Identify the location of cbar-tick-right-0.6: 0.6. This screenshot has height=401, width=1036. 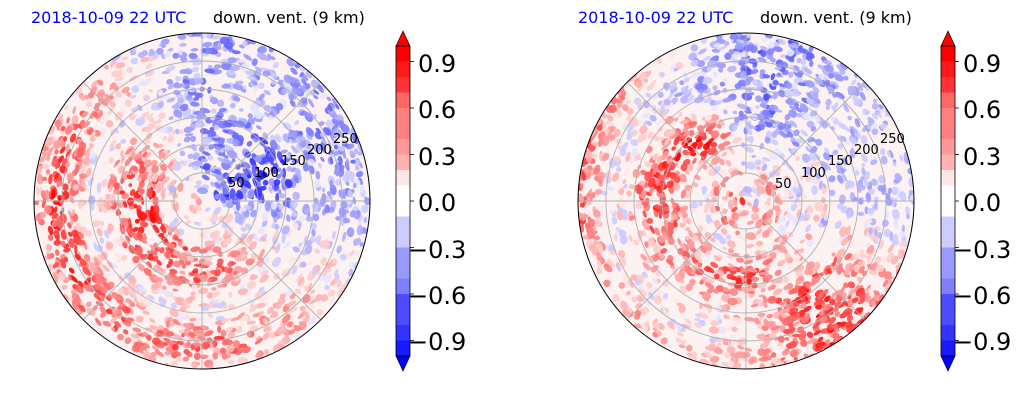
(982, 110).